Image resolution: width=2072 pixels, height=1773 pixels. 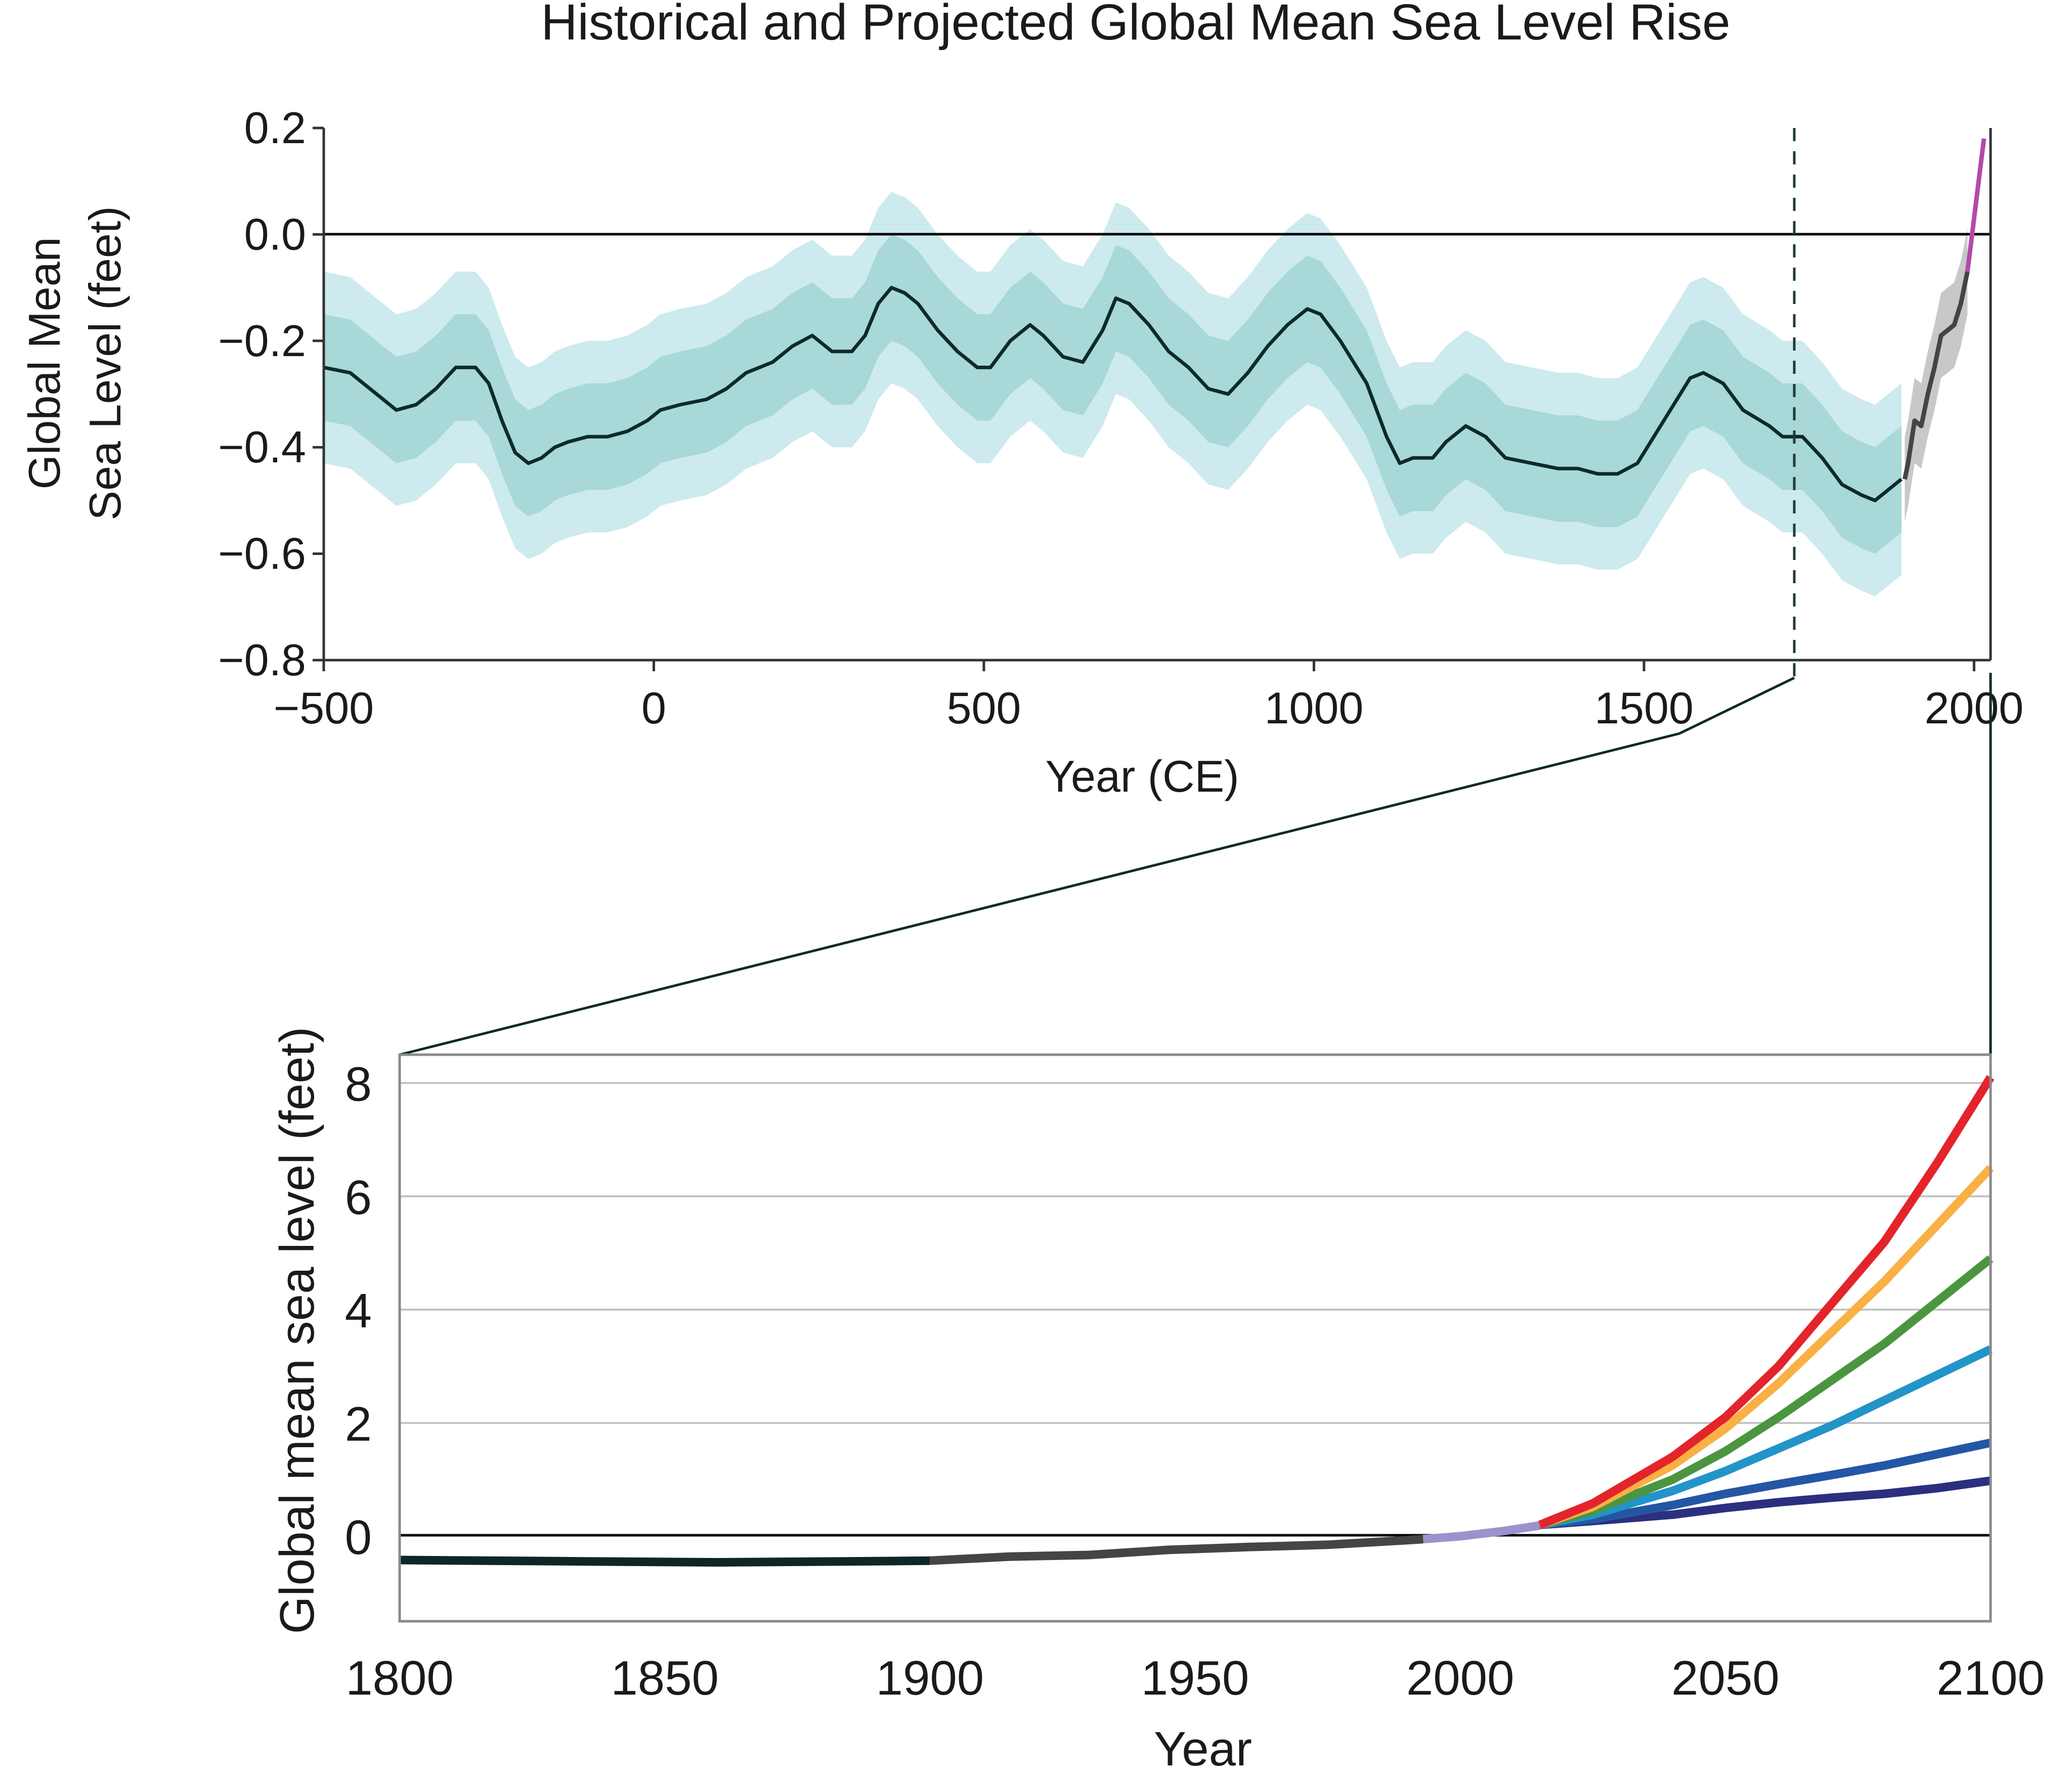 What do you see at coordinates (984, 708) in the screenshot?
I see `top-x-tick-label: 500` at bounding box center [984, 708].